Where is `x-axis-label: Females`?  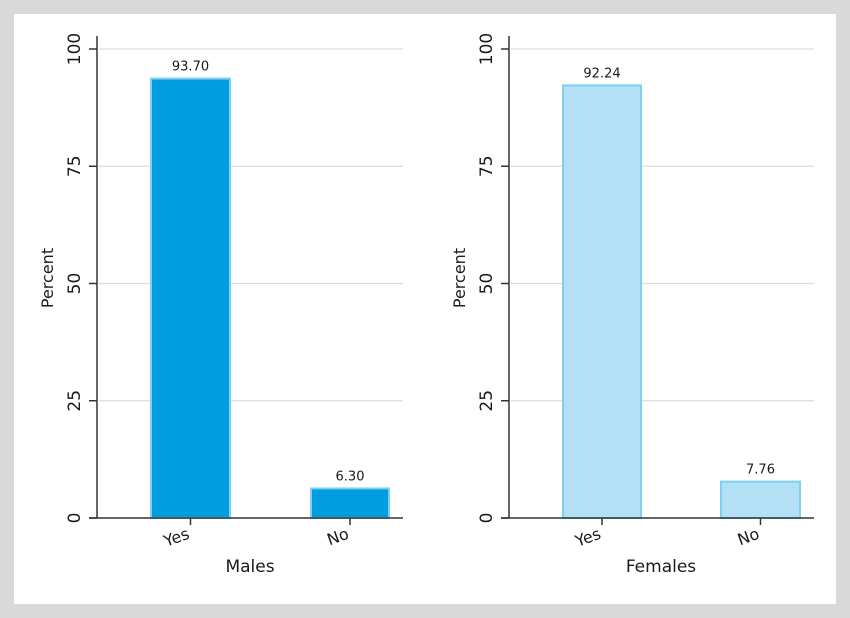
x-axis-label: Females is located at coordinates (661, 567).